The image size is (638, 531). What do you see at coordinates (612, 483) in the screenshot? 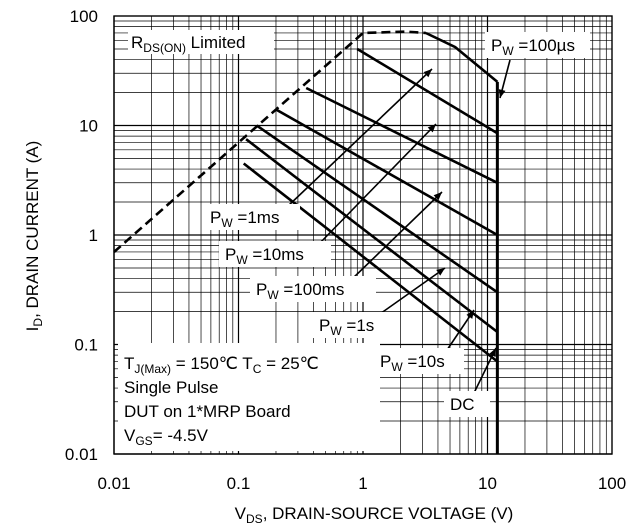
I see `x-tick-label: 100` at bounding box center [612, 483].